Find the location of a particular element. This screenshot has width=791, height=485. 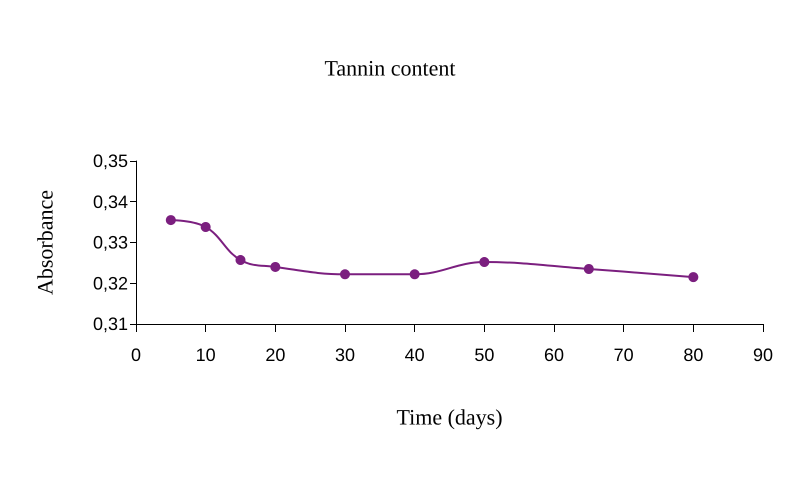

x-tick-label: 0 is located at coordinates (136, 355).